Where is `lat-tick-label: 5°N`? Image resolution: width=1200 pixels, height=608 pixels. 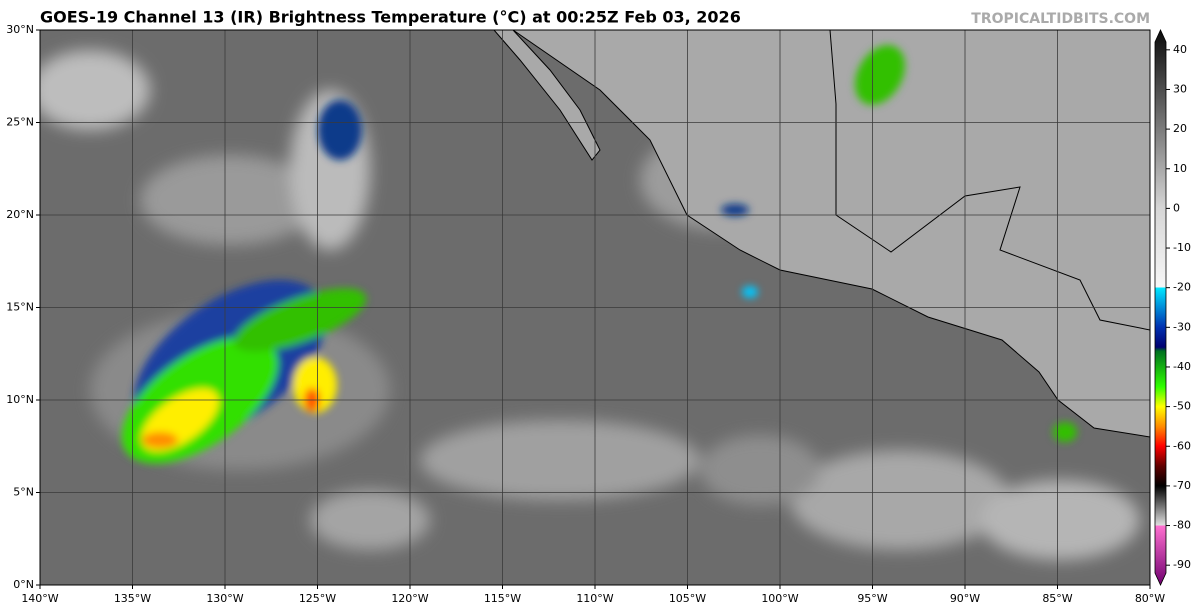
lat-tick-label: 5°N is located at coordinates (23, 492).